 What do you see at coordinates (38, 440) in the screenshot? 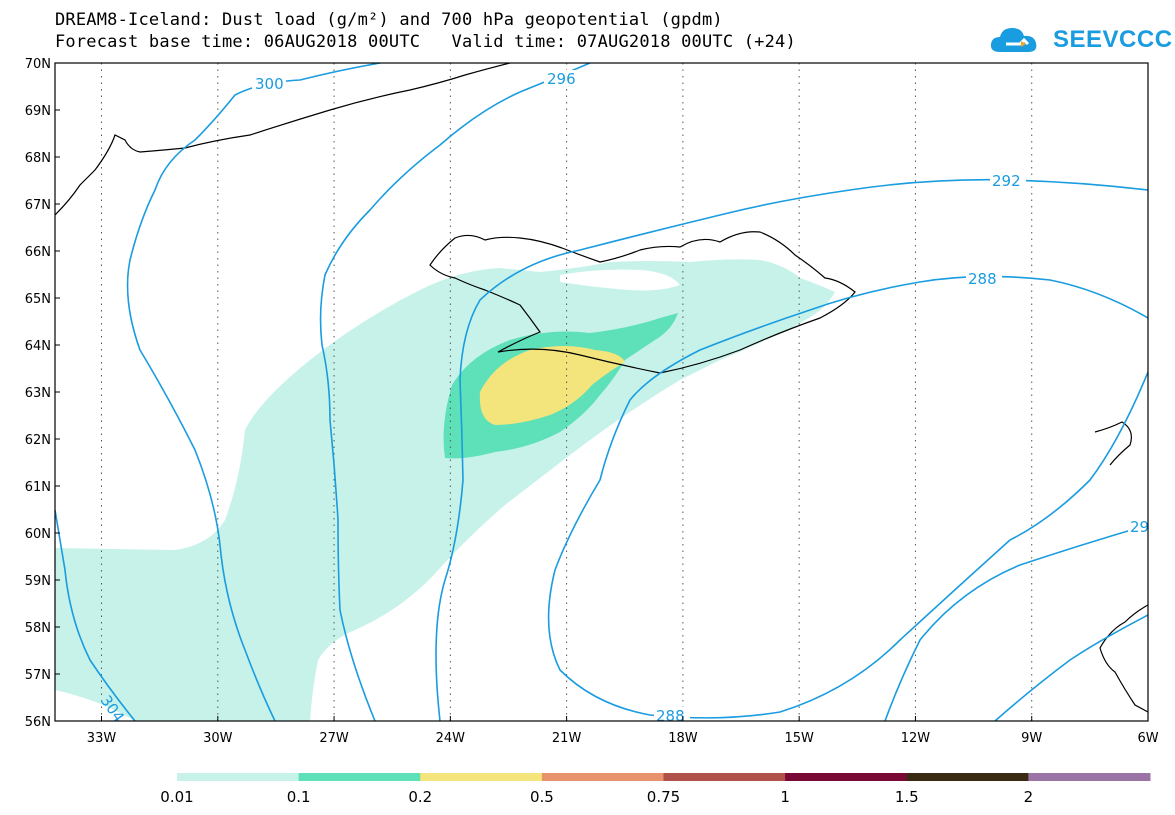
I see `lat-label: 62N` at bounding box center [38, 440].